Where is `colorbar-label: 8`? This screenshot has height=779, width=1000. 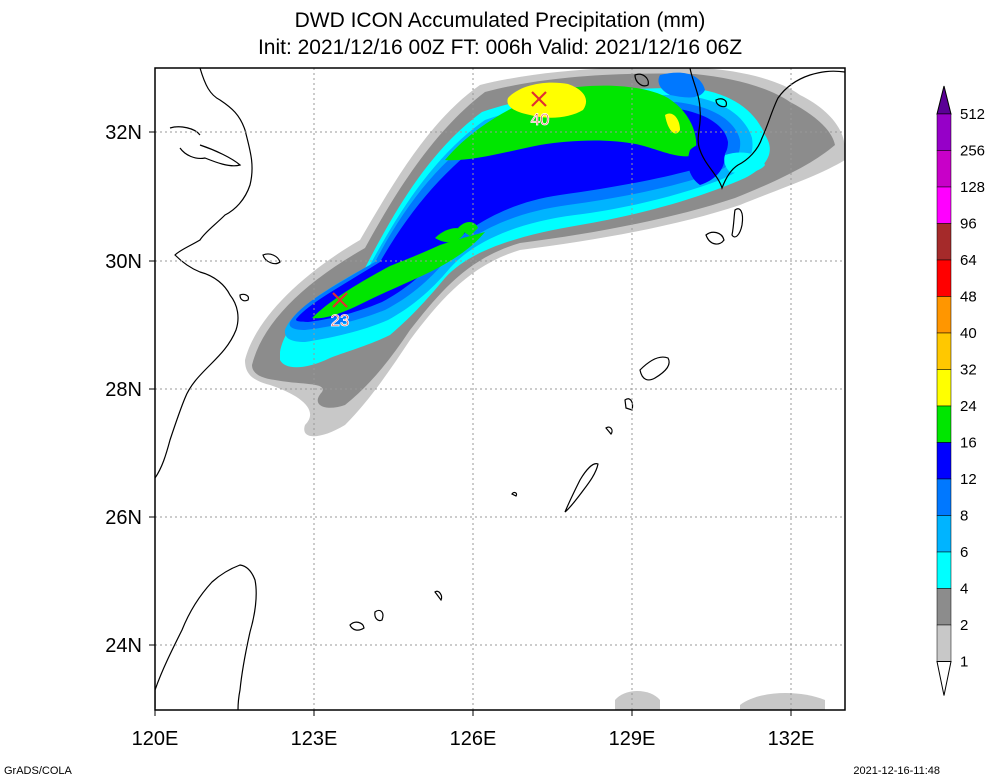
colorbar-label: 8 is located at coordinates (964, 516).